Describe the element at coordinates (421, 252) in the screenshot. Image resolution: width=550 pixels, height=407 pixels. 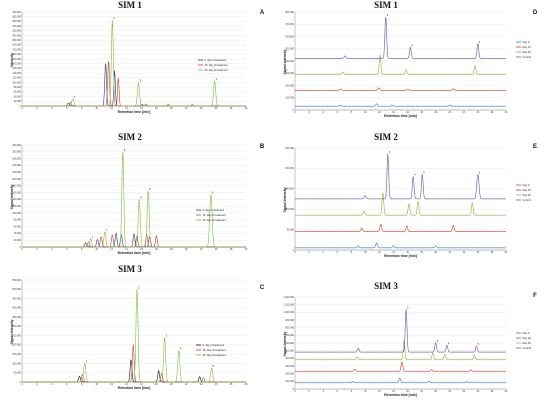
I see `x-tick-label: 18` at that location.